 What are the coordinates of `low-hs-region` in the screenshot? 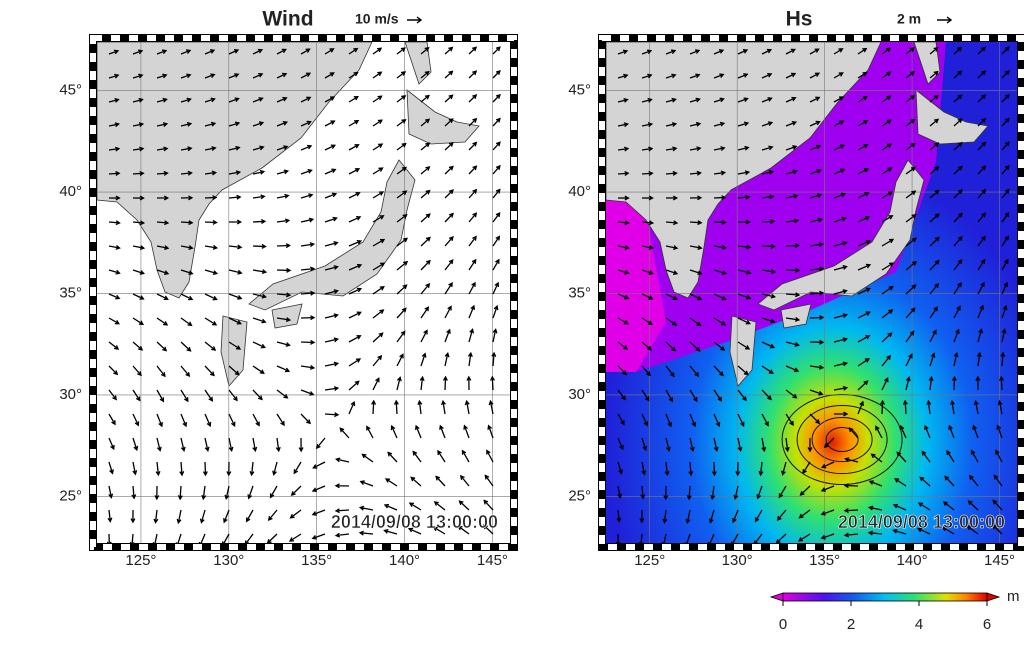 It's located at (636, 282).